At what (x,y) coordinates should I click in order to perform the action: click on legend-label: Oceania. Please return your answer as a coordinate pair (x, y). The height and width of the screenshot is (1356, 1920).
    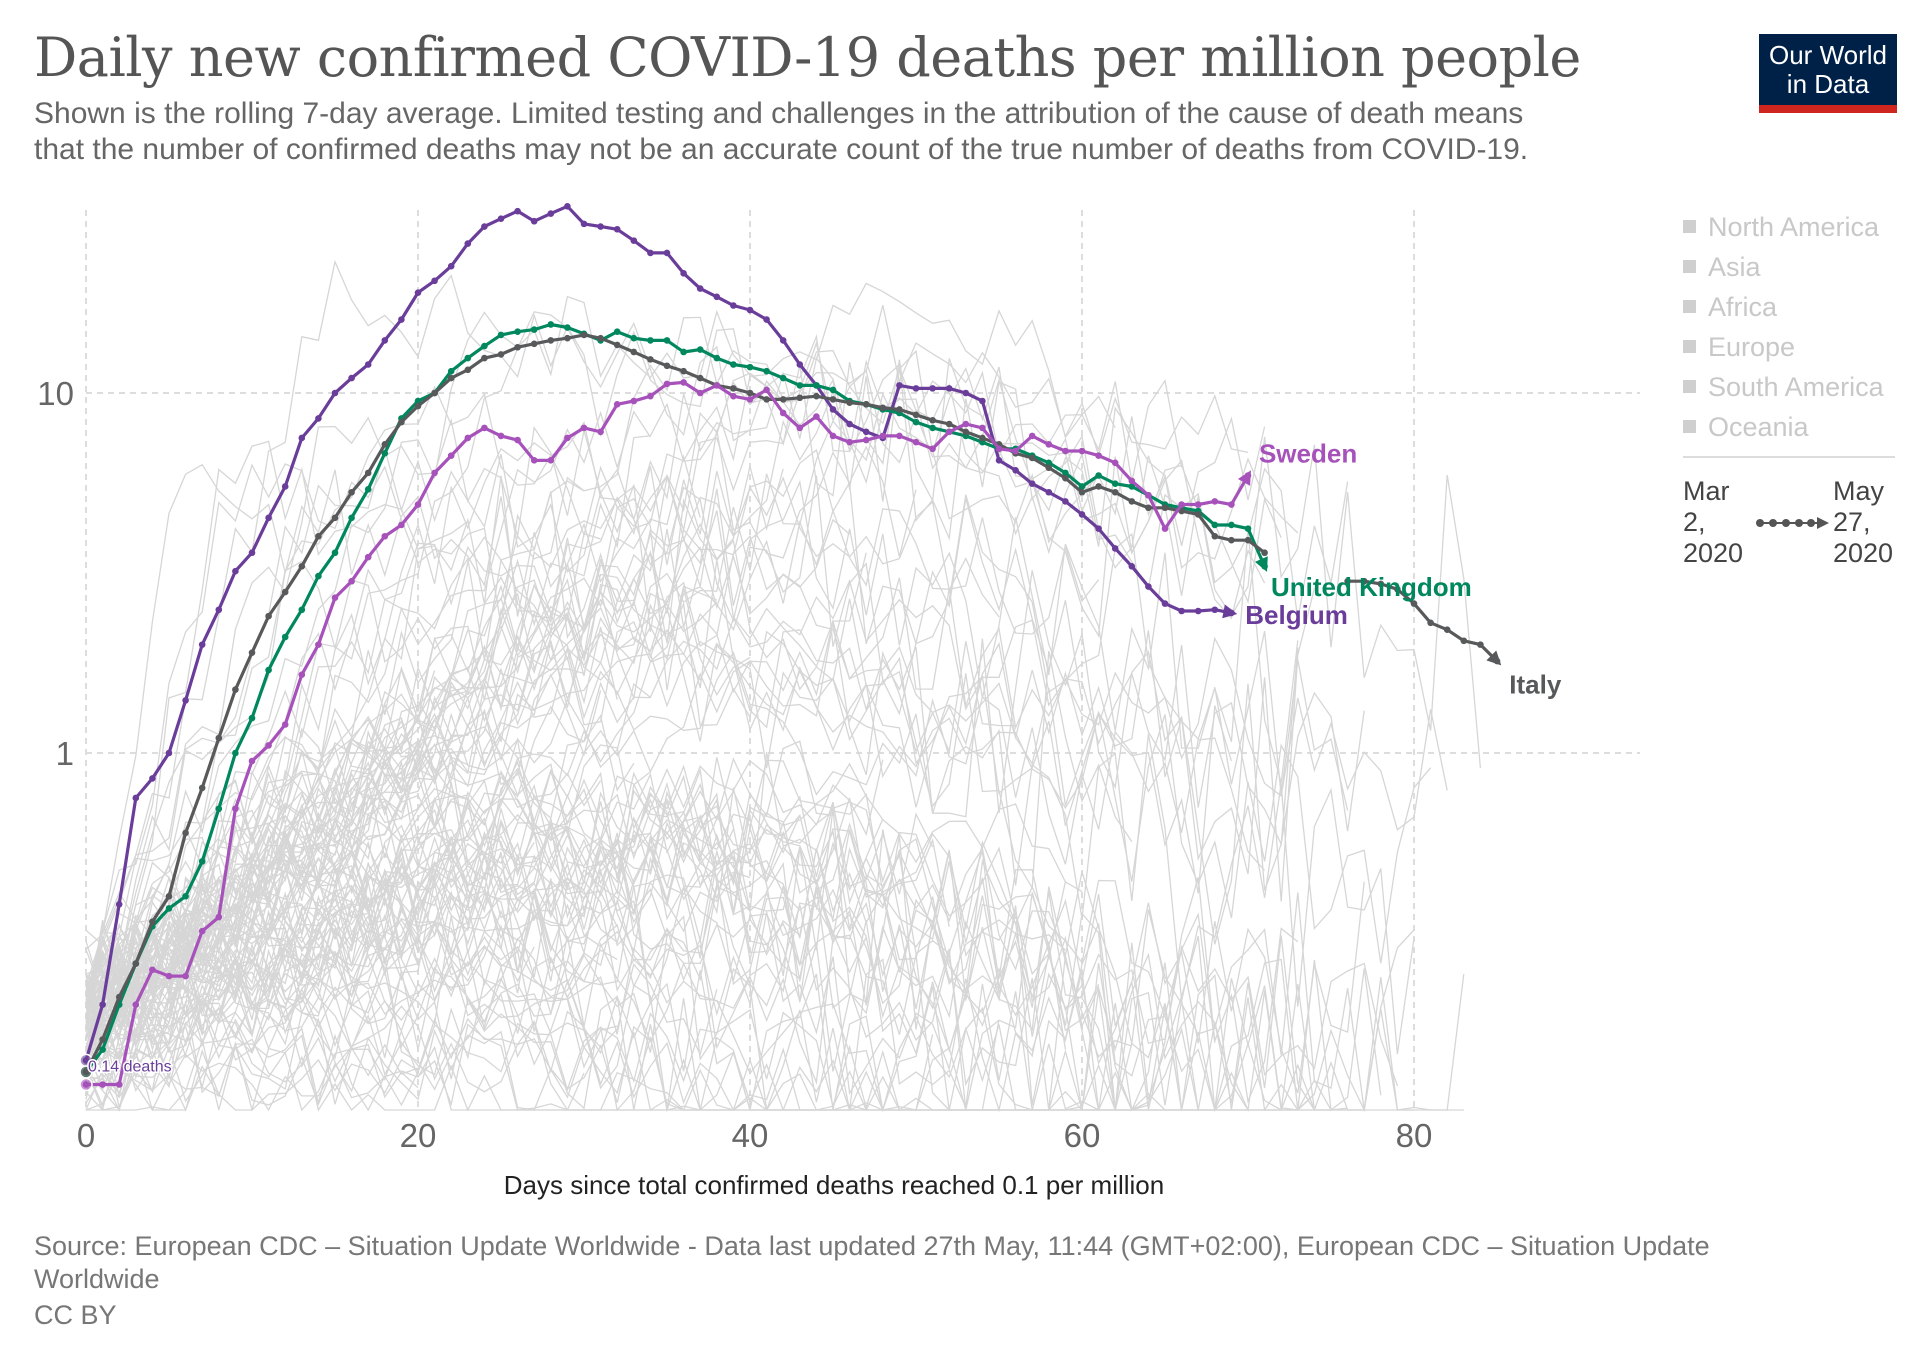
    Looking at the image, I should click on (1758, 427).